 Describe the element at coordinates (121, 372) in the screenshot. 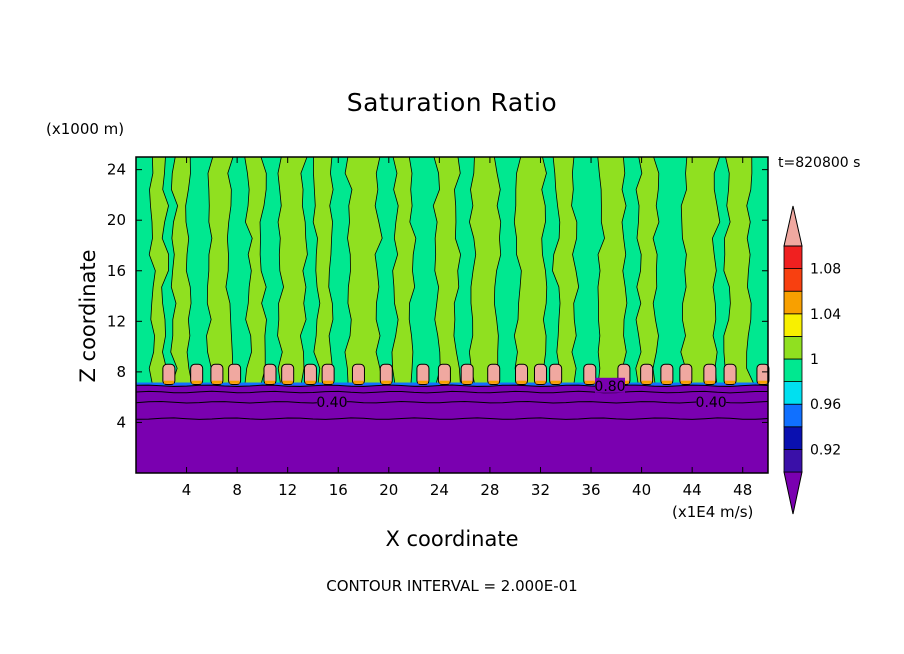

I see `y-tick-label: 8` at that location.